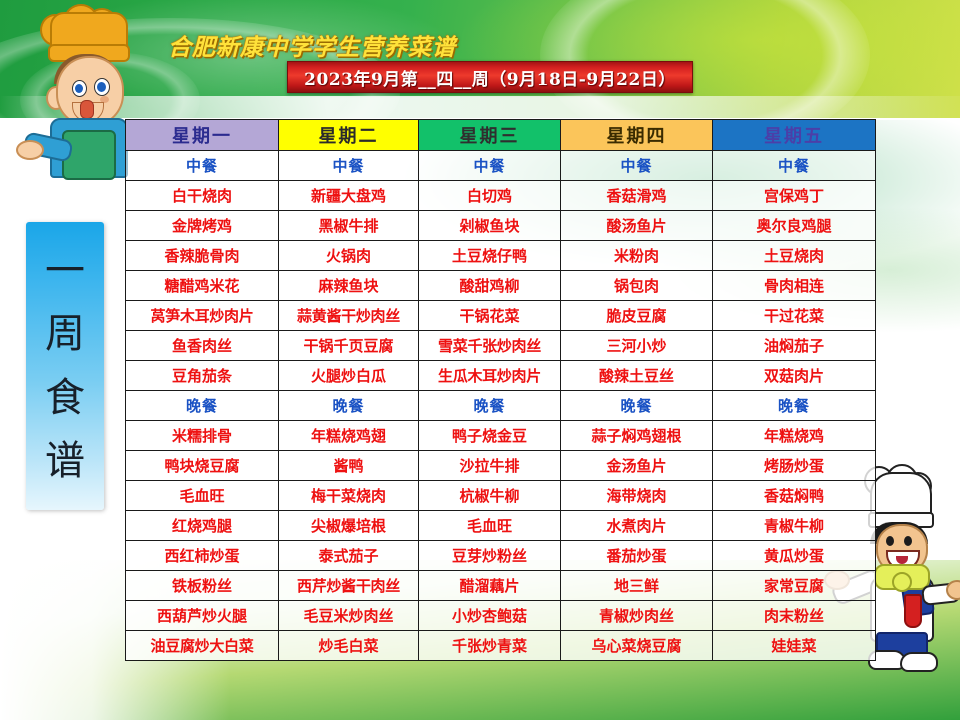 Image resolution: width=960 pixels, height=720 pixels. I want to click on dish-cell: 酸辣土豆丝, so click(636, 375).